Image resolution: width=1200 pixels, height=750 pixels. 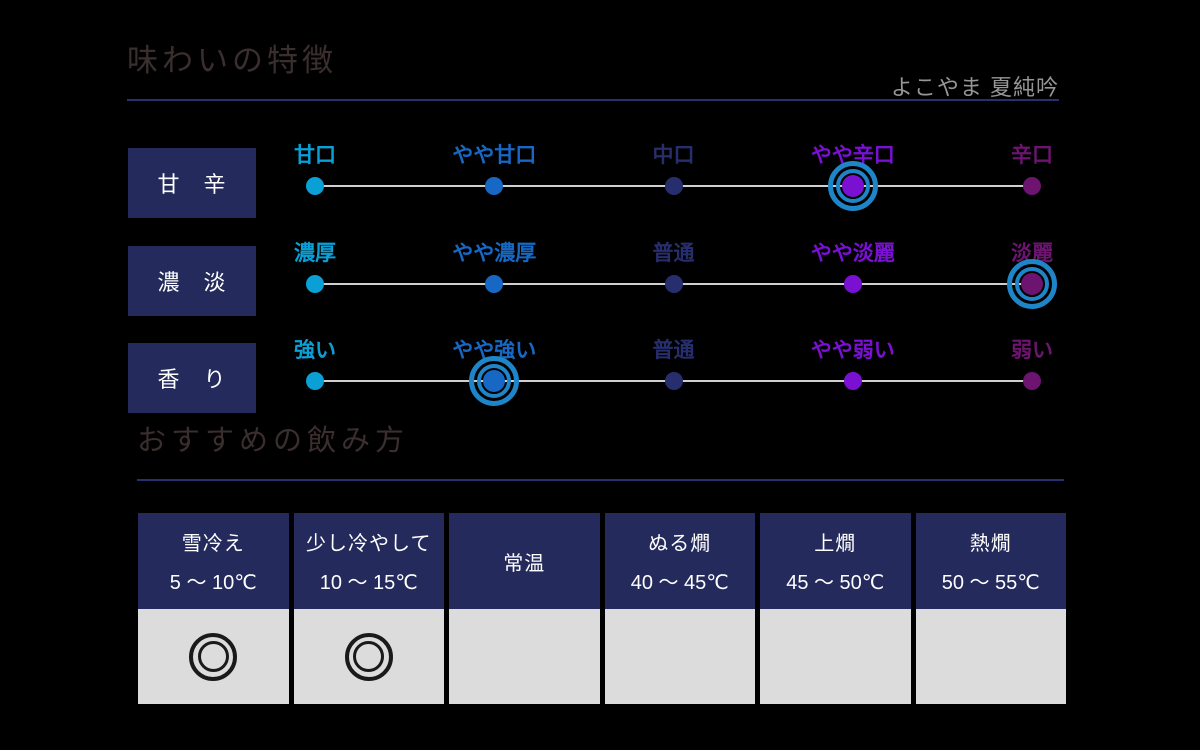 I want to click on serving-temp-range: 50 ～ 55℃, so click(x=990, y=583).